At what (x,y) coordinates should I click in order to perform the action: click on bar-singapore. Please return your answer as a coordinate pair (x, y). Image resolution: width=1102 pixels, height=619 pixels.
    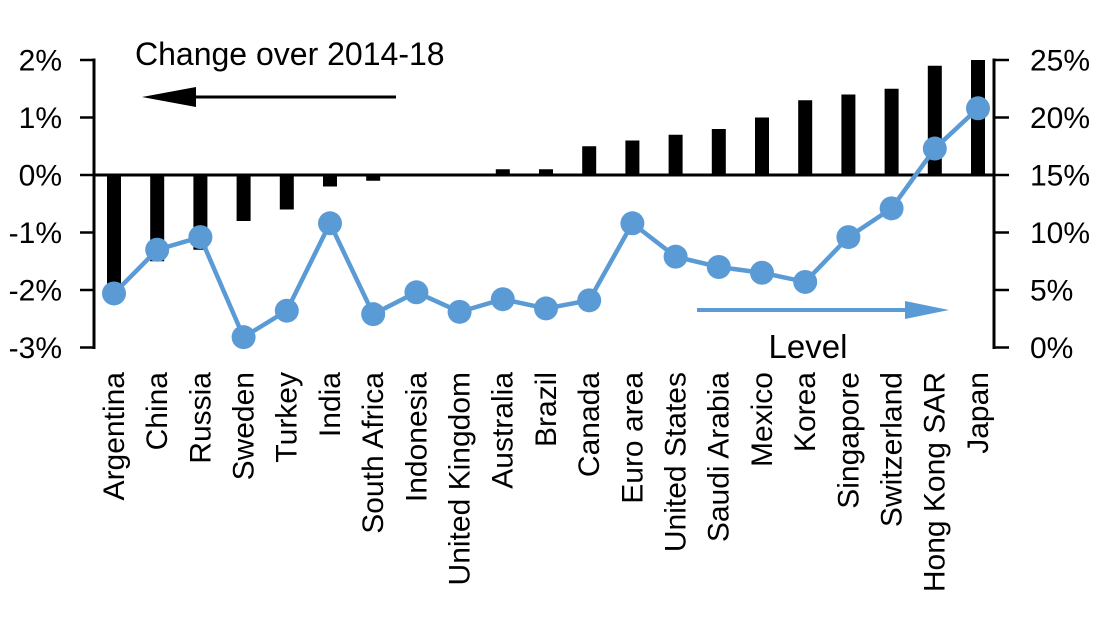
    Looking at the image, I should click on (848, 134).